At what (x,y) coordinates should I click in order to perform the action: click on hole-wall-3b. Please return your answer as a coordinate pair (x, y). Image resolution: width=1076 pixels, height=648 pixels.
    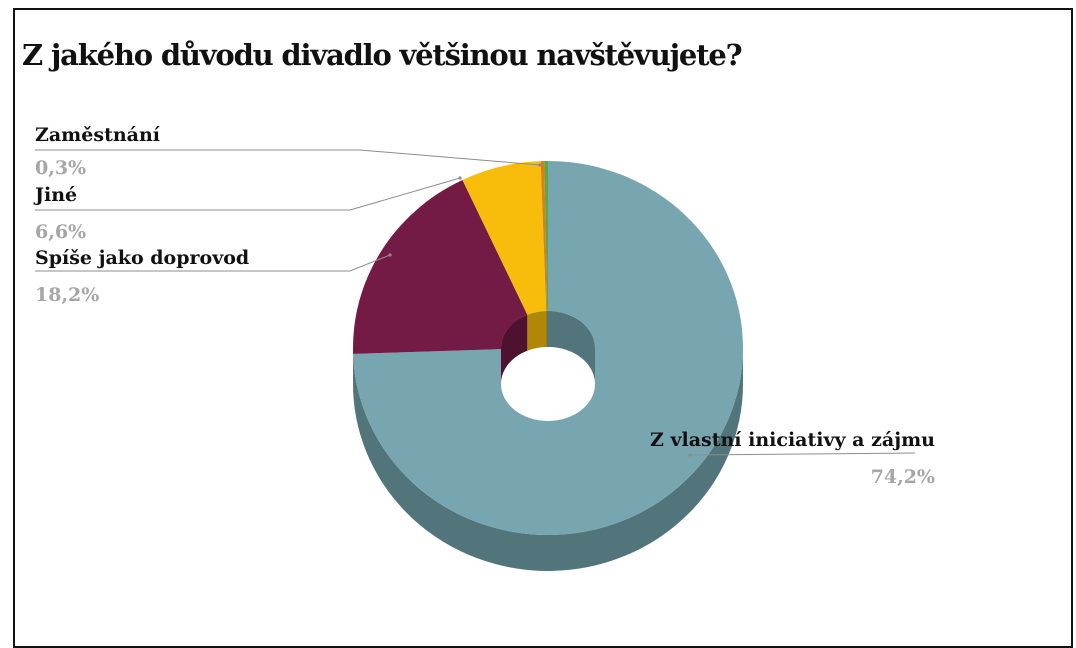
    Looking at the image, I should click on (546, 329).